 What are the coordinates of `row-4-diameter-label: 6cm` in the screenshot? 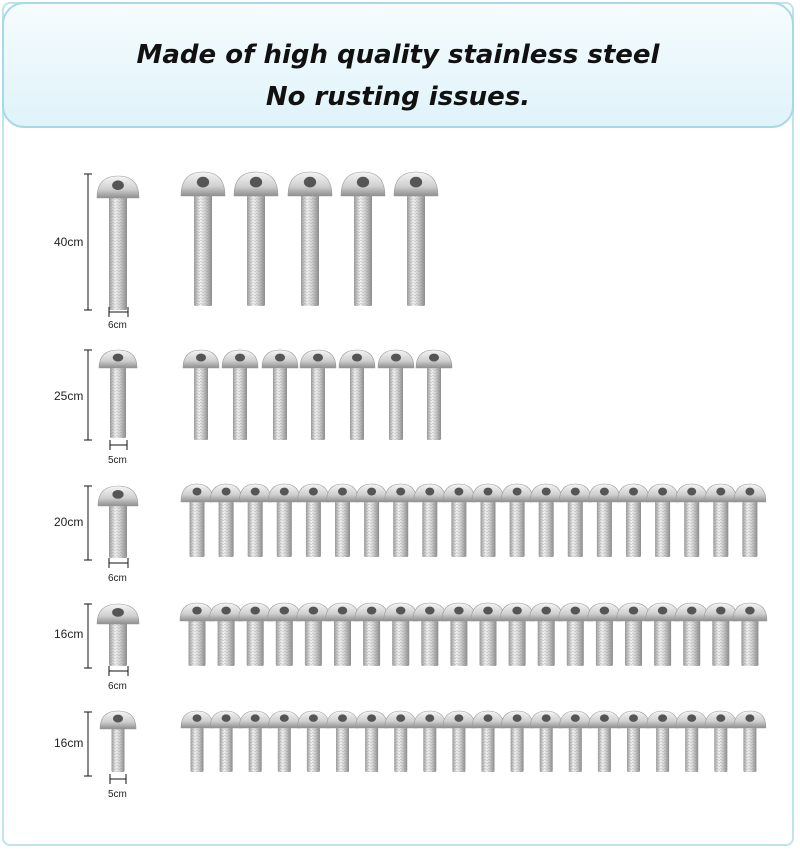 It's located at (117, 686).